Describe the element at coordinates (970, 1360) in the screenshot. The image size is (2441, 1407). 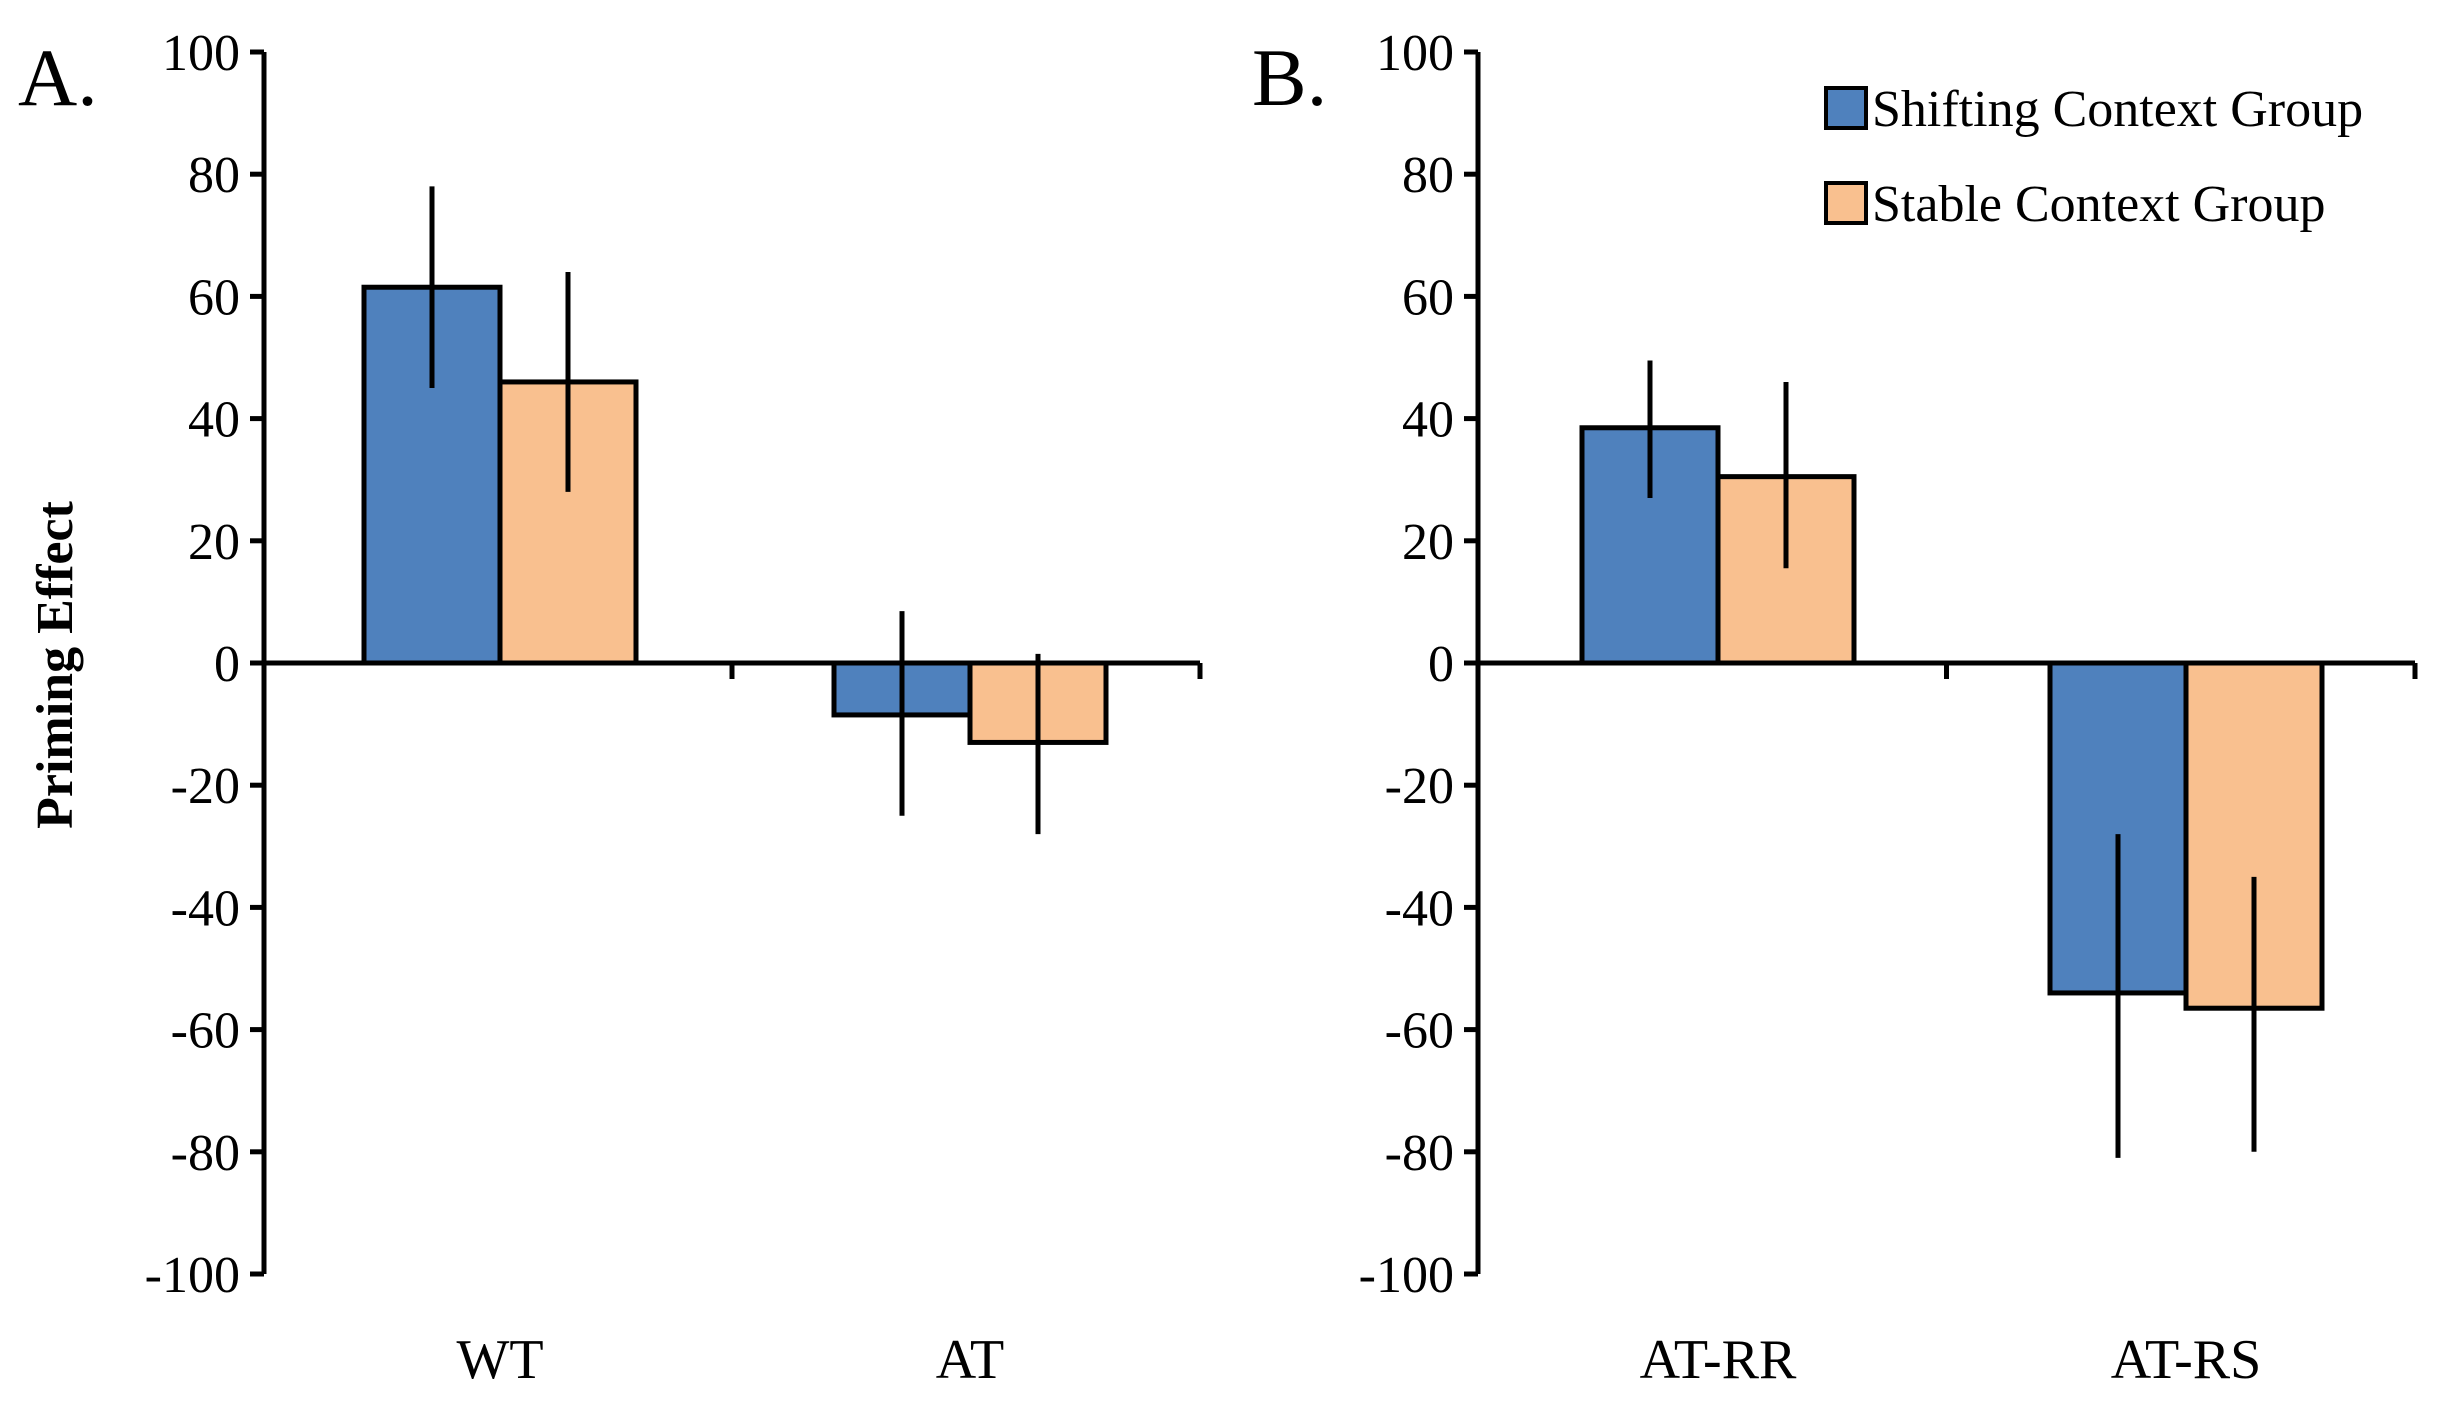
I see `category-label: AT` at that location.